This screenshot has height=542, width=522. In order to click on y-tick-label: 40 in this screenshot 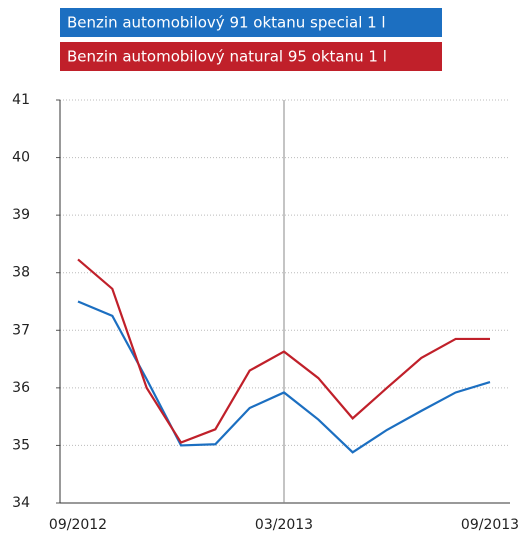, I will do `click(21, 158)`.